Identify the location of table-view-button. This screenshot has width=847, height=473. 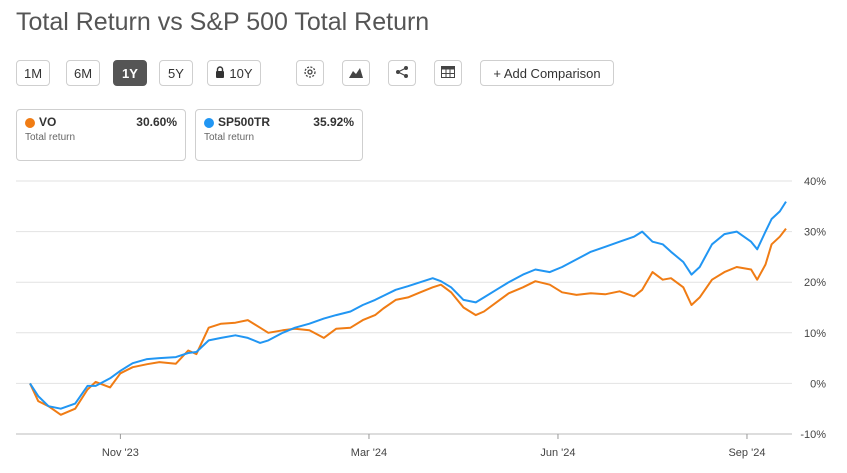
(448, 73).